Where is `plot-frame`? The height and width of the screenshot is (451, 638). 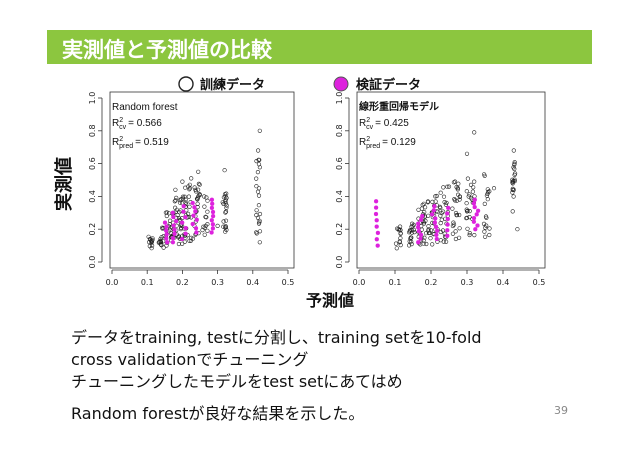
plot-frame is located at coordinates (451, 180).